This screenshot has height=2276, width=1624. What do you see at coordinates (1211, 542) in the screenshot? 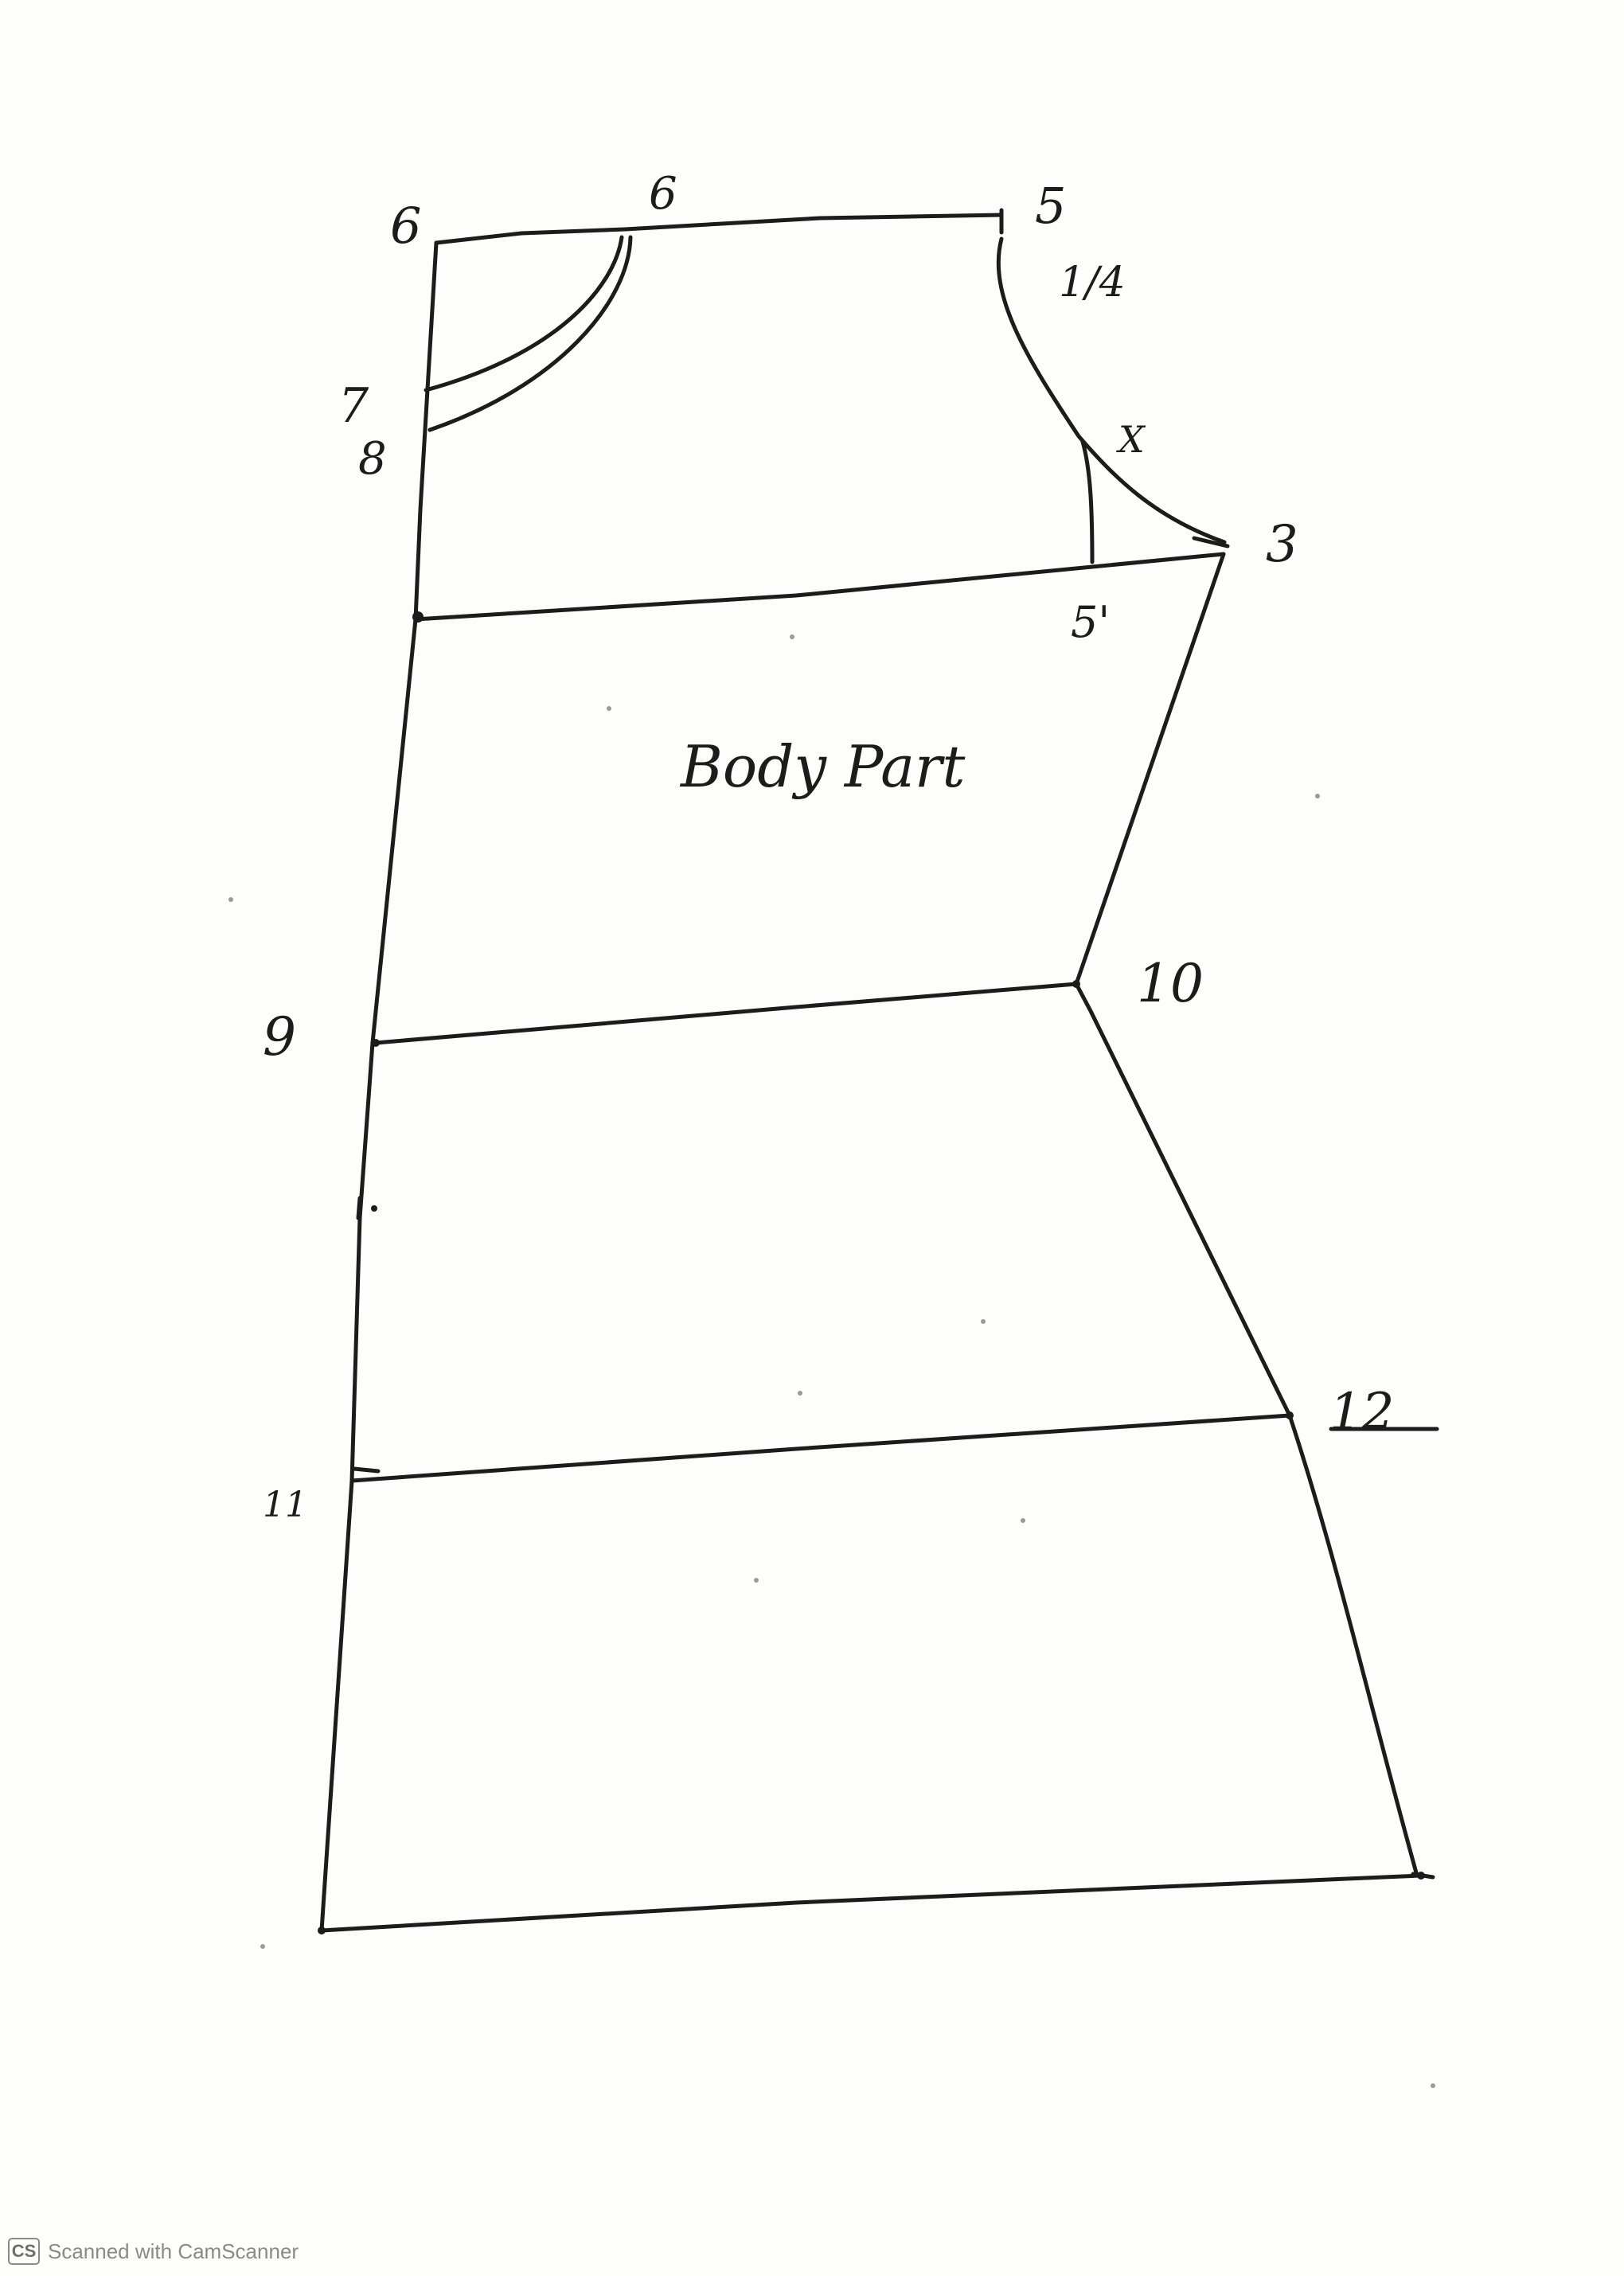
I see `point-3-mark` at bounding box center [1211, 542].